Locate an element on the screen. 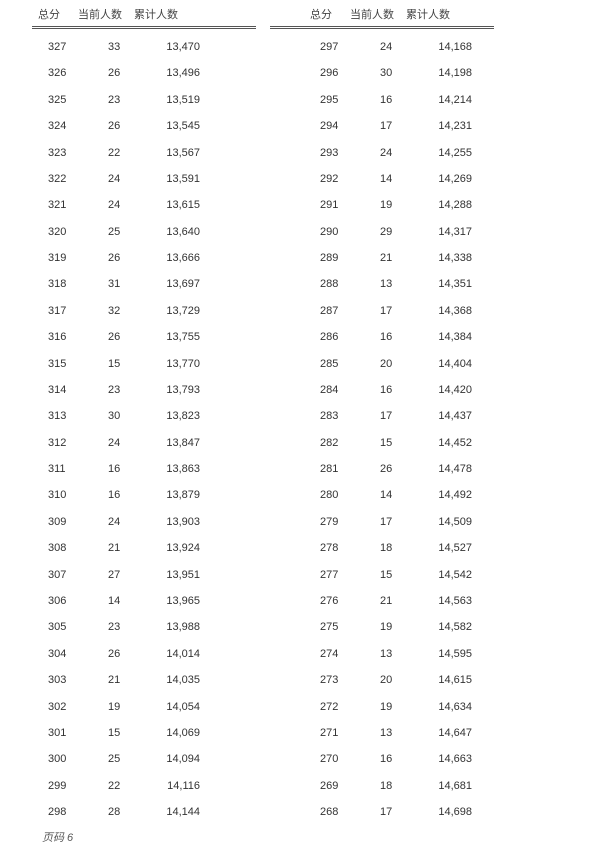 The image size is (600, 848). current-count-cell: 32 is located at coordinates (114, 310).